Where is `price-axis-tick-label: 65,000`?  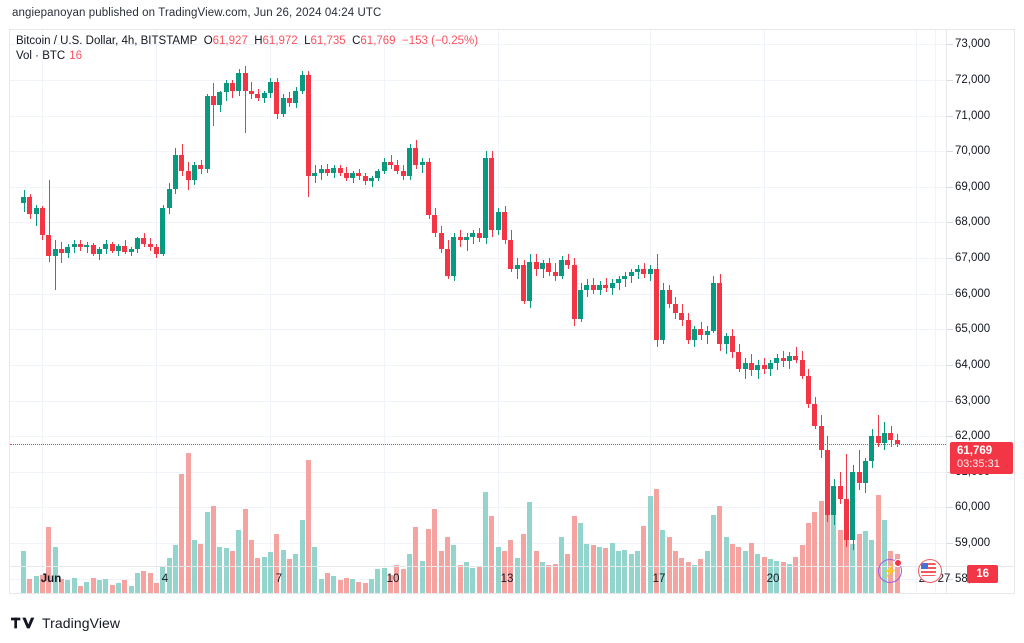
price-axis-tick-label: 65,000 is located at coordinates (973, 329).